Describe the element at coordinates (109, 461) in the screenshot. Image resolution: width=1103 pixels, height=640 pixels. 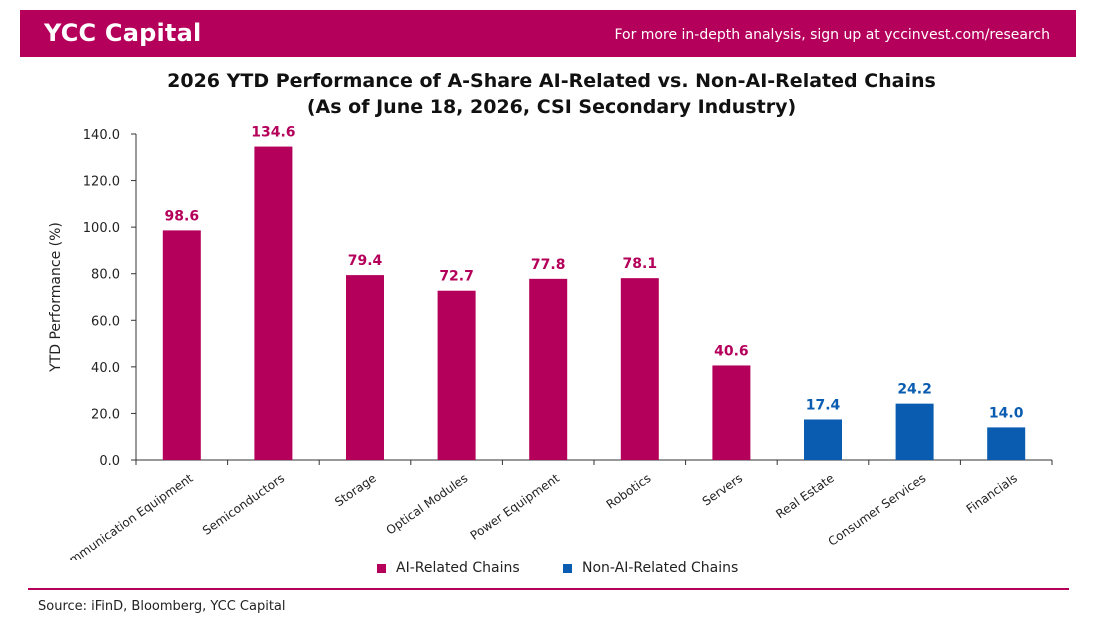
I see `y-tick-label: 0.0` at that location.